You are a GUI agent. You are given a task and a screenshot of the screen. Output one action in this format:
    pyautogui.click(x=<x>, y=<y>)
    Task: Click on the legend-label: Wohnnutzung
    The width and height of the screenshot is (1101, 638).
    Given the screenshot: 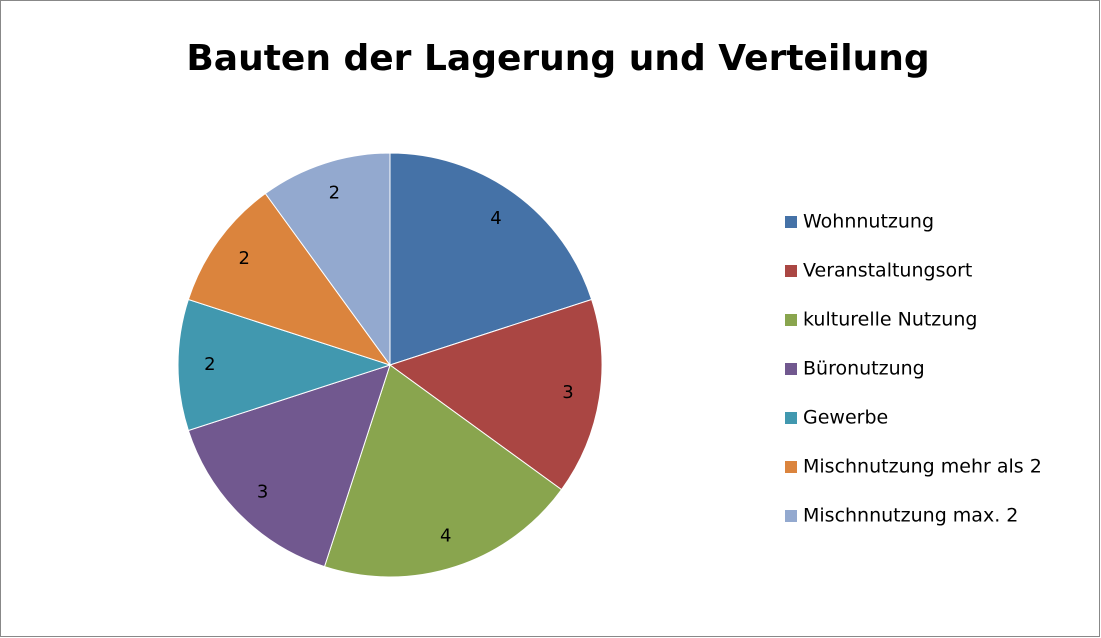 What is the action you would take?
    pyautogui.click(x=868, y=222)
    